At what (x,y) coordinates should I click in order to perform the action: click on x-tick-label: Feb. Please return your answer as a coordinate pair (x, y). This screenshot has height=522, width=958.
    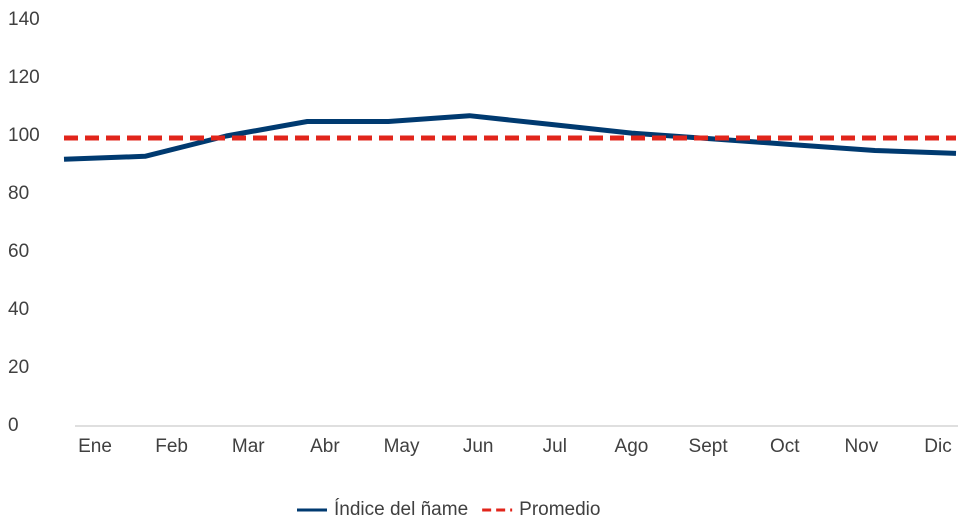
    Looking at the image, I should click on (171, 446).